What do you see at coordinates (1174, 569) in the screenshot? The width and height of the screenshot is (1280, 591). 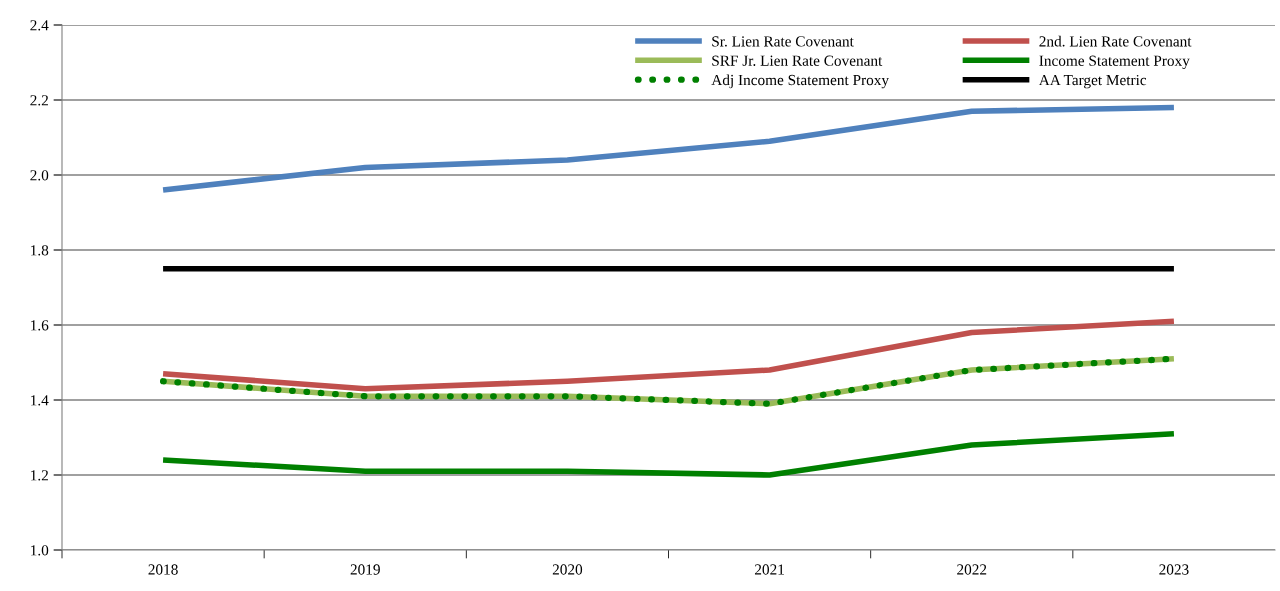 I see `x-tick-label: 2023` at bounding box center [1174, 569].